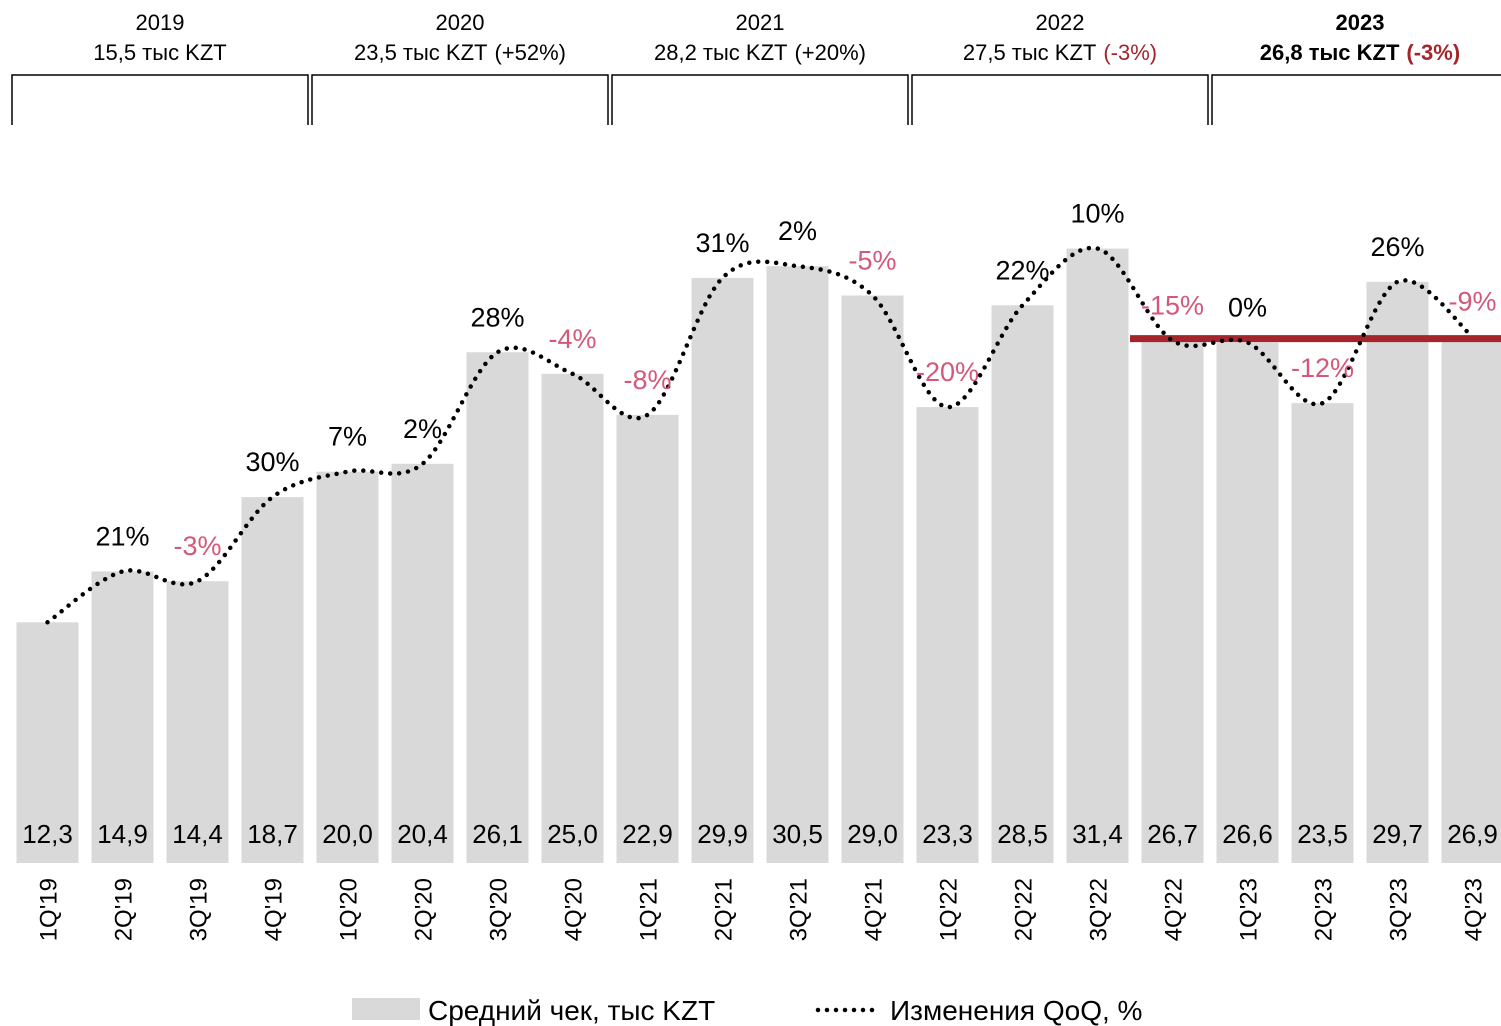 Image resolution: width=1501 pixels, height=1026 pixels. I want to click on qoq-label: -15%, so click(1172, 306).